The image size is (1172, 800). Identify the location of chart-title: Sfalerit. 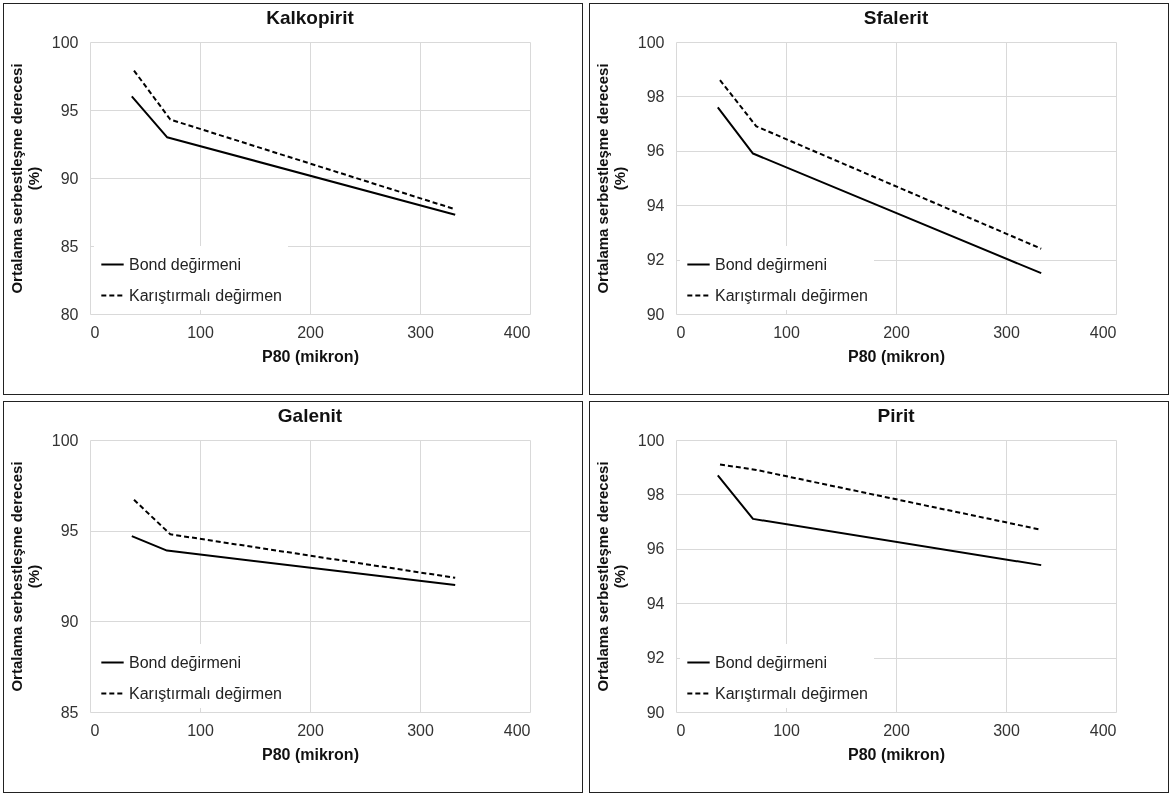
(896, 17).